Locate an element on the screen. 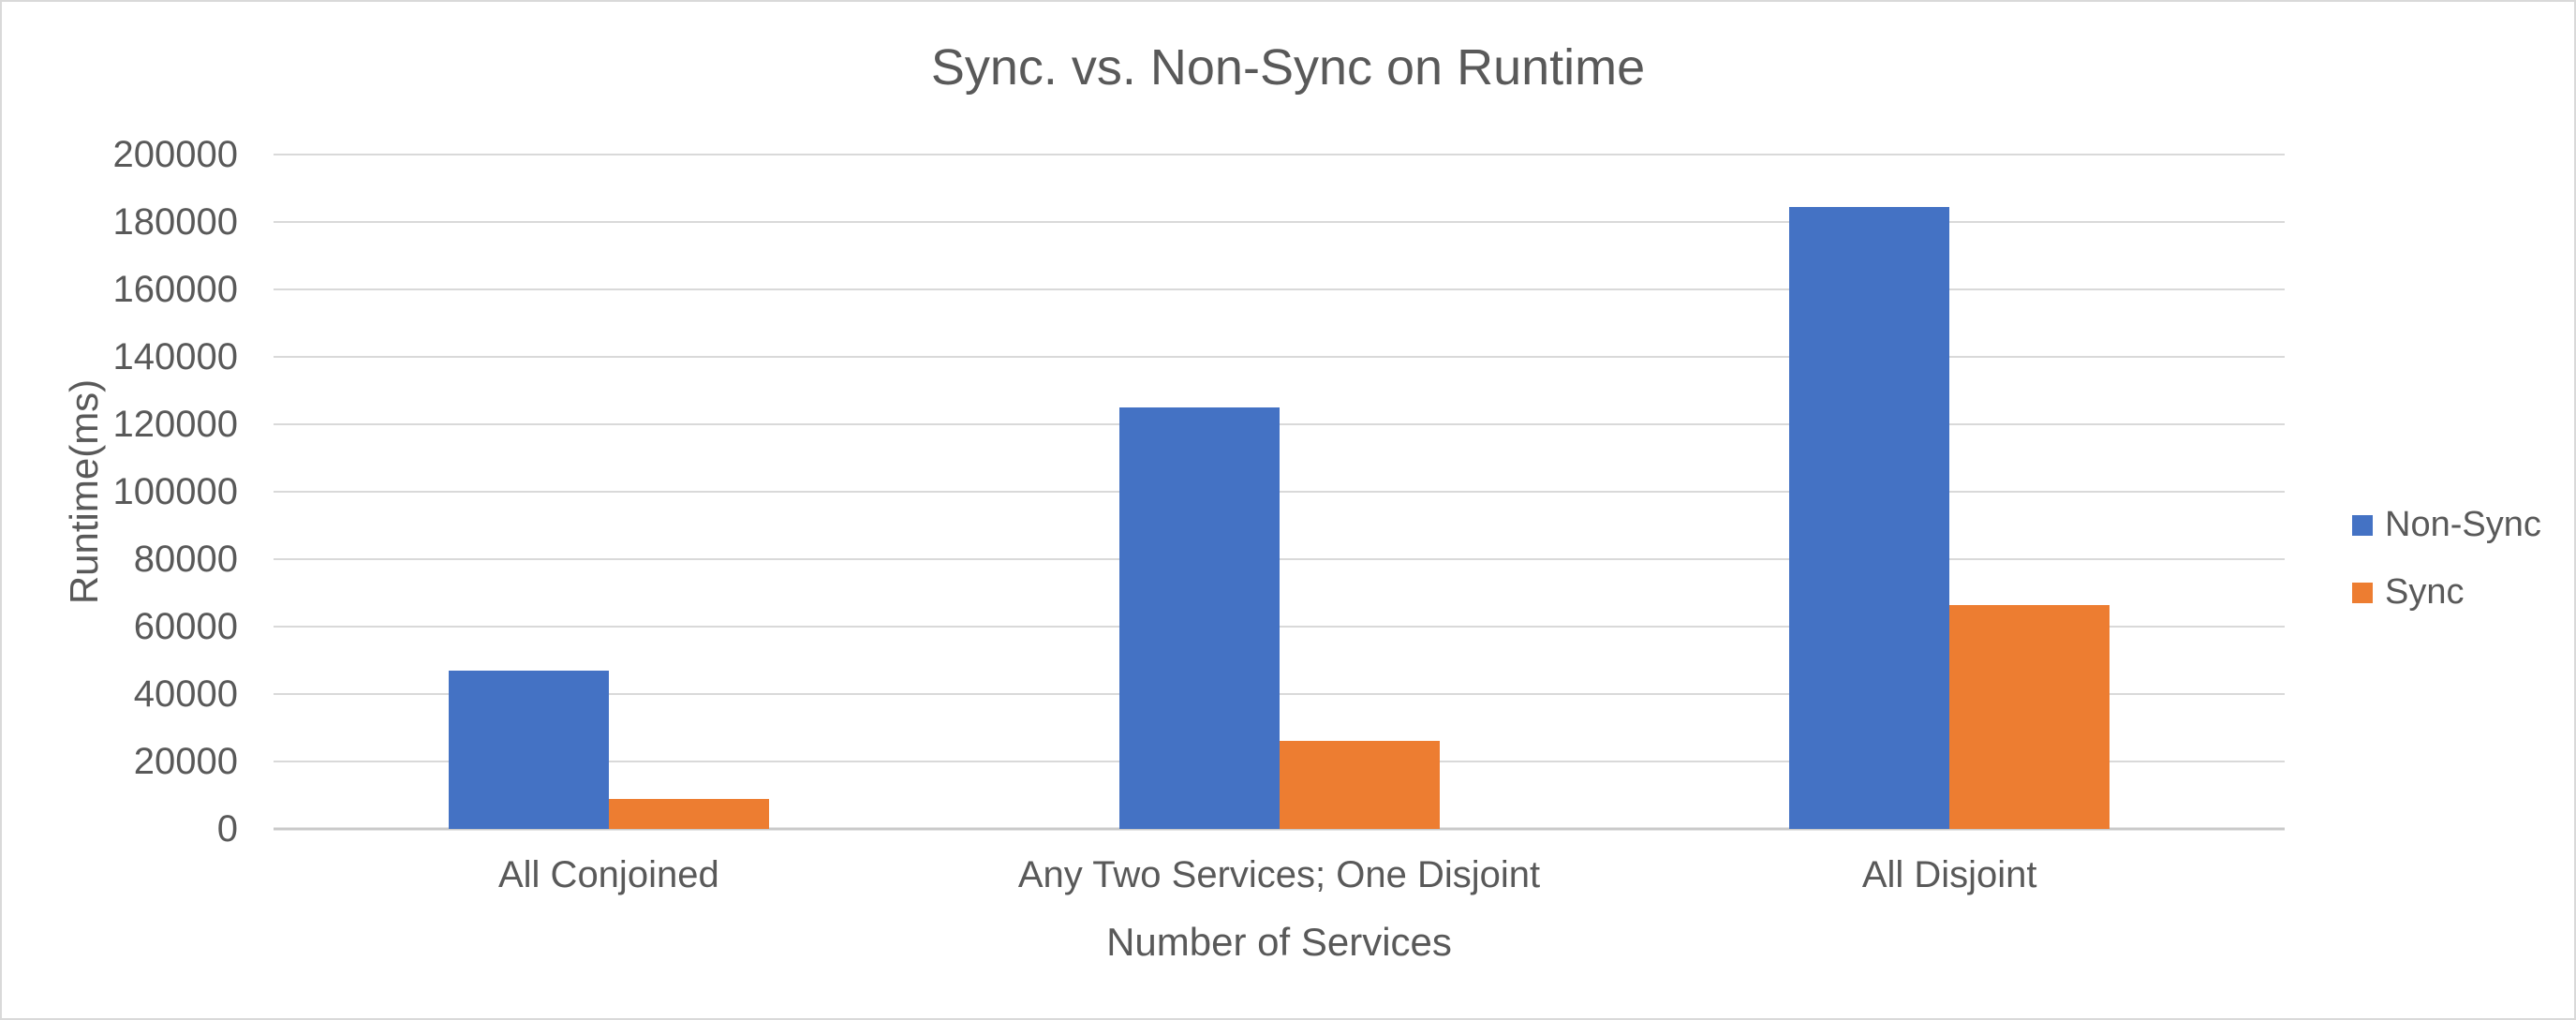 This screenshot has width=2576, height=1020. y-tick-label: 0 is located at coordinates (227, 829).